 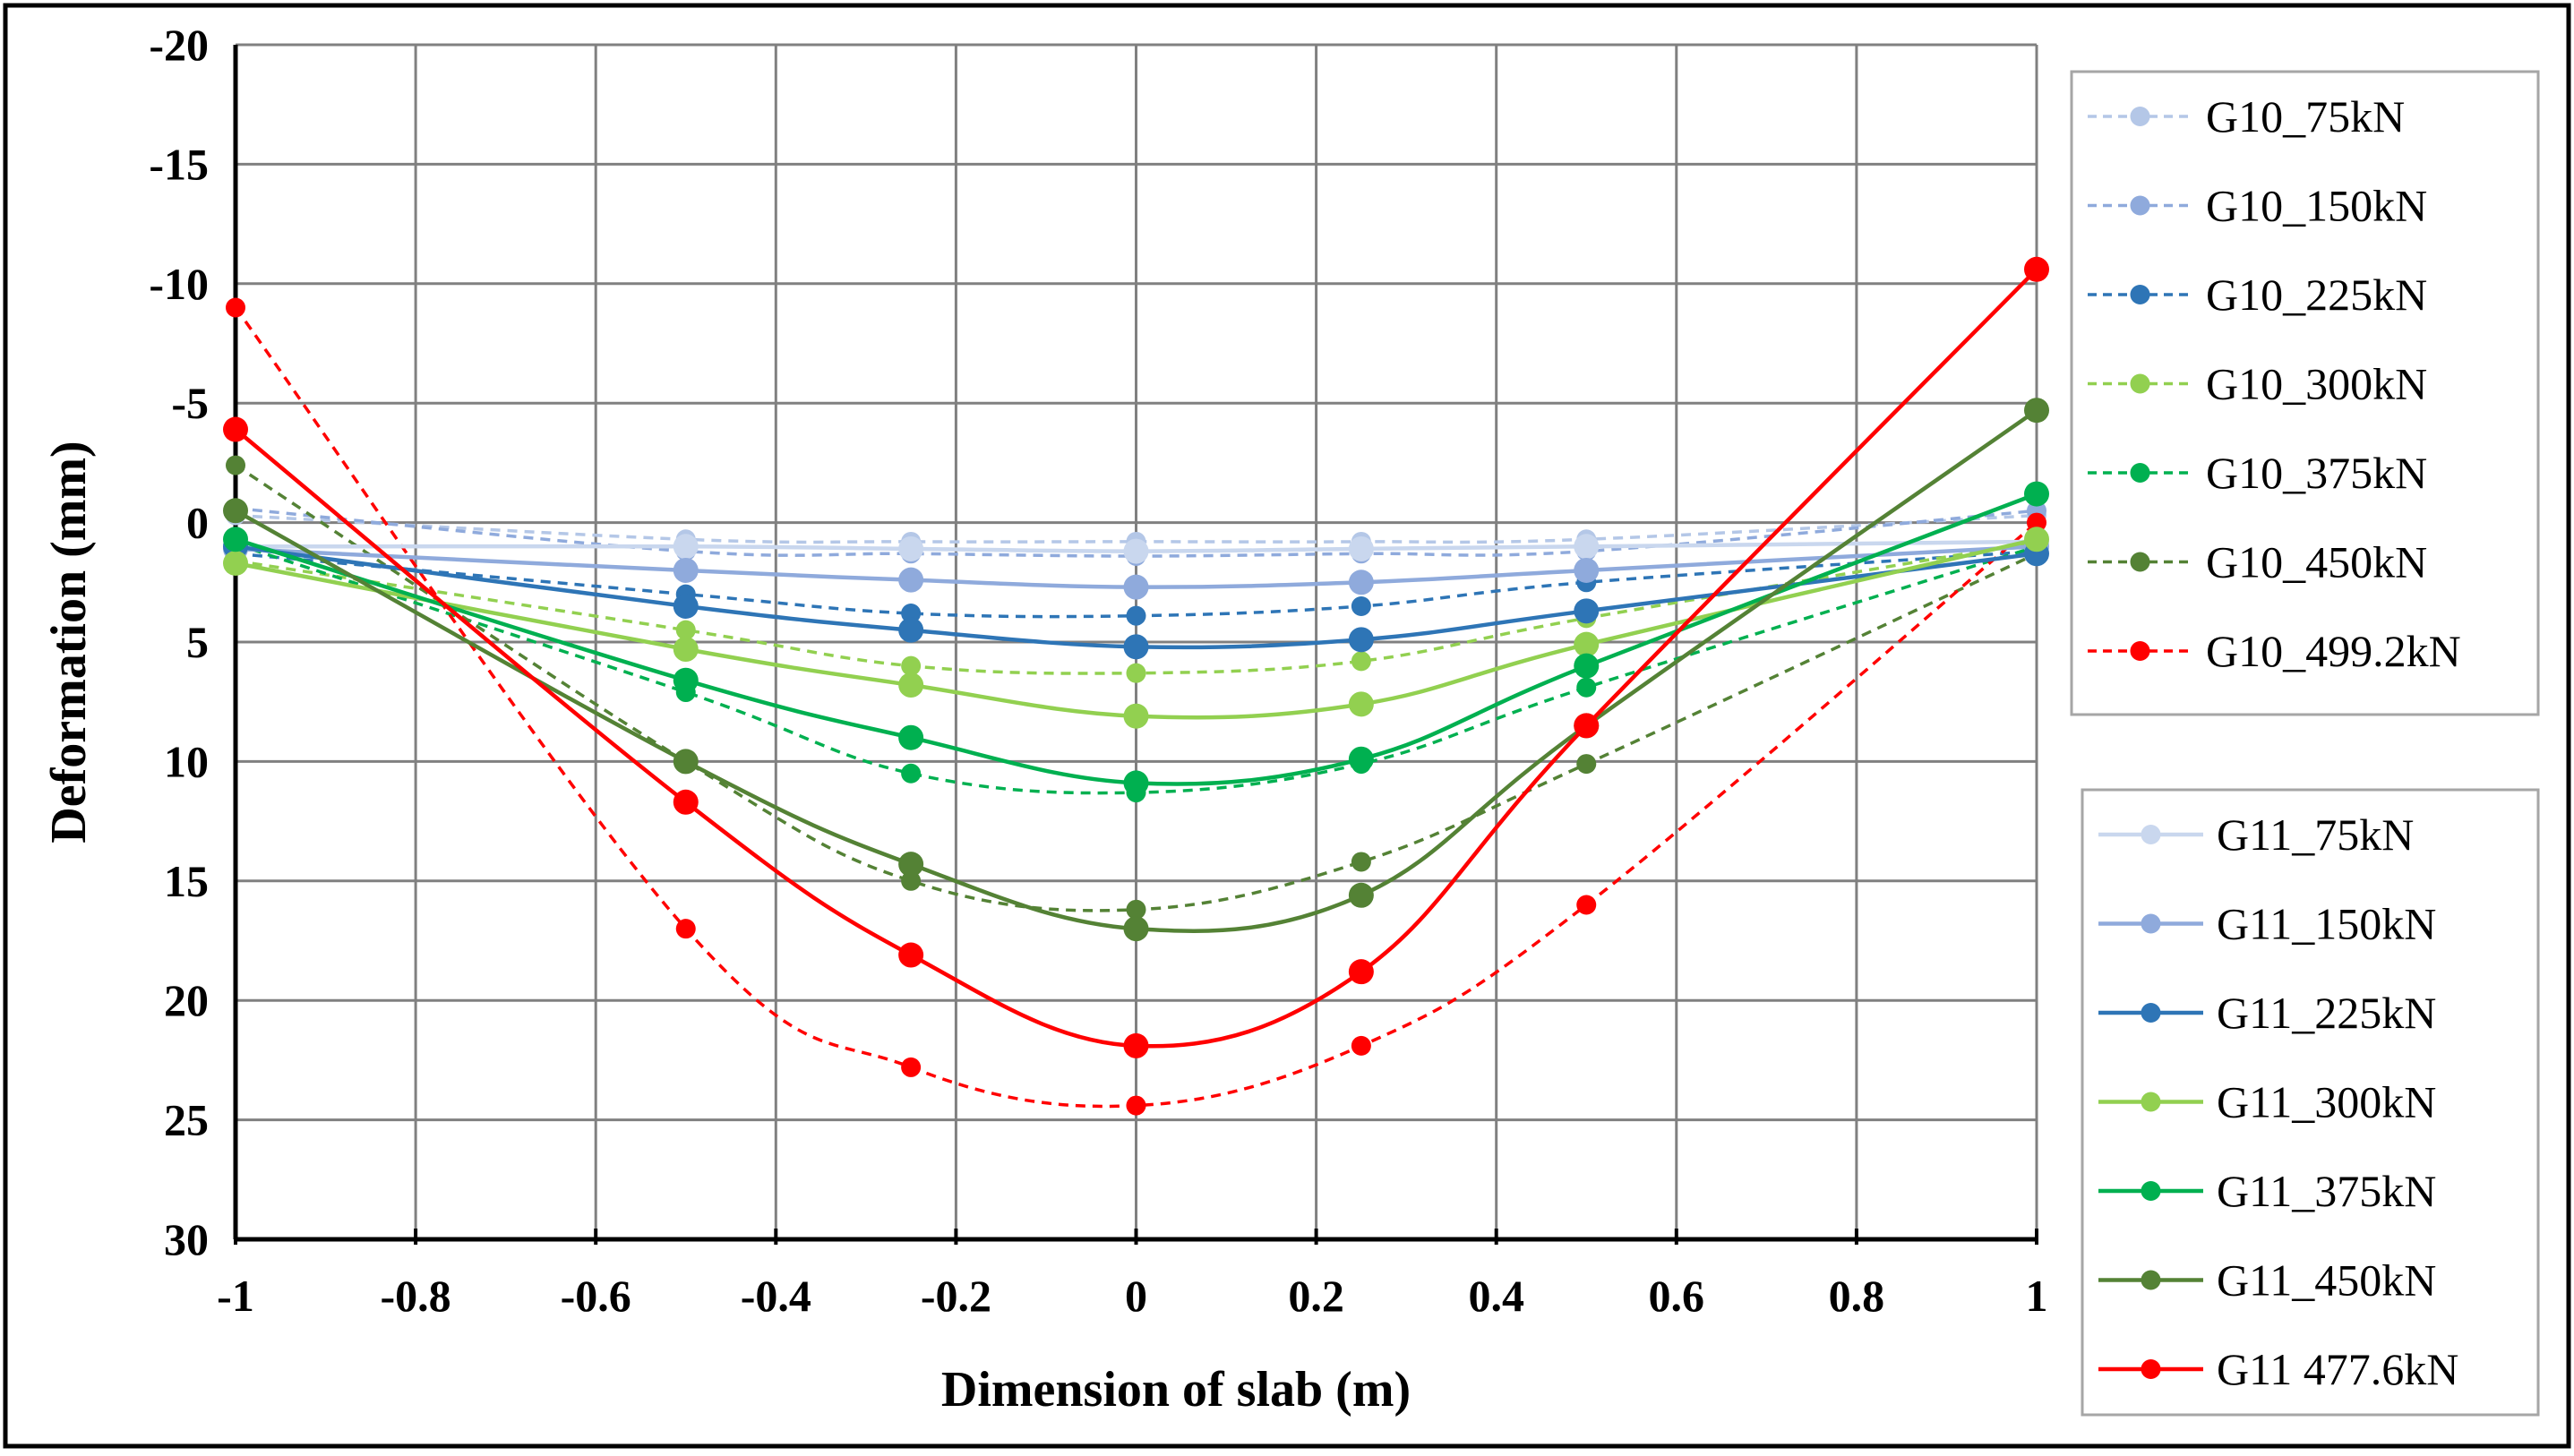 I want to click on legend-label: G11_150kN, so click(x=2326, y=924).